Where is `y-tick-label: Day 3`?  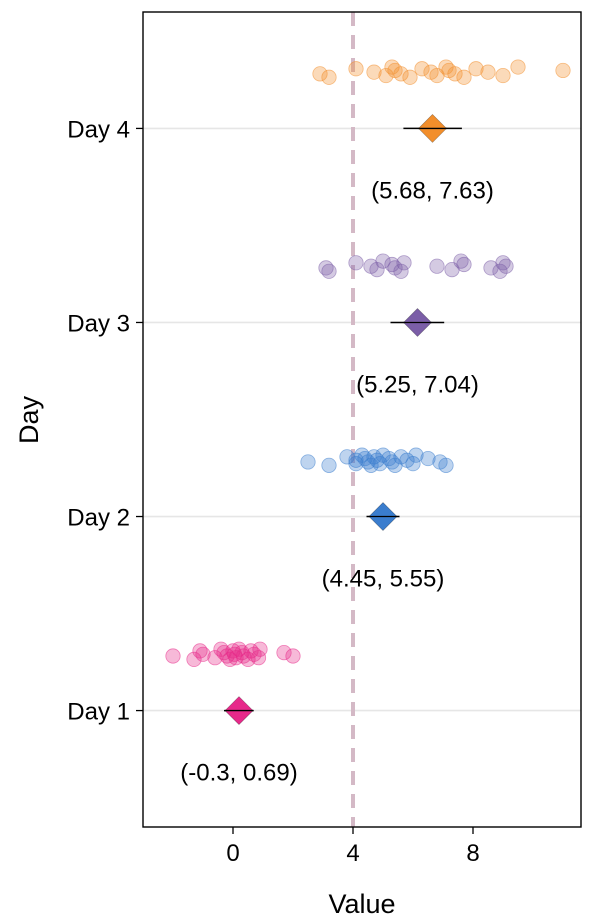
y-tick-label: Day 3 is located at coordinates (98, 323).